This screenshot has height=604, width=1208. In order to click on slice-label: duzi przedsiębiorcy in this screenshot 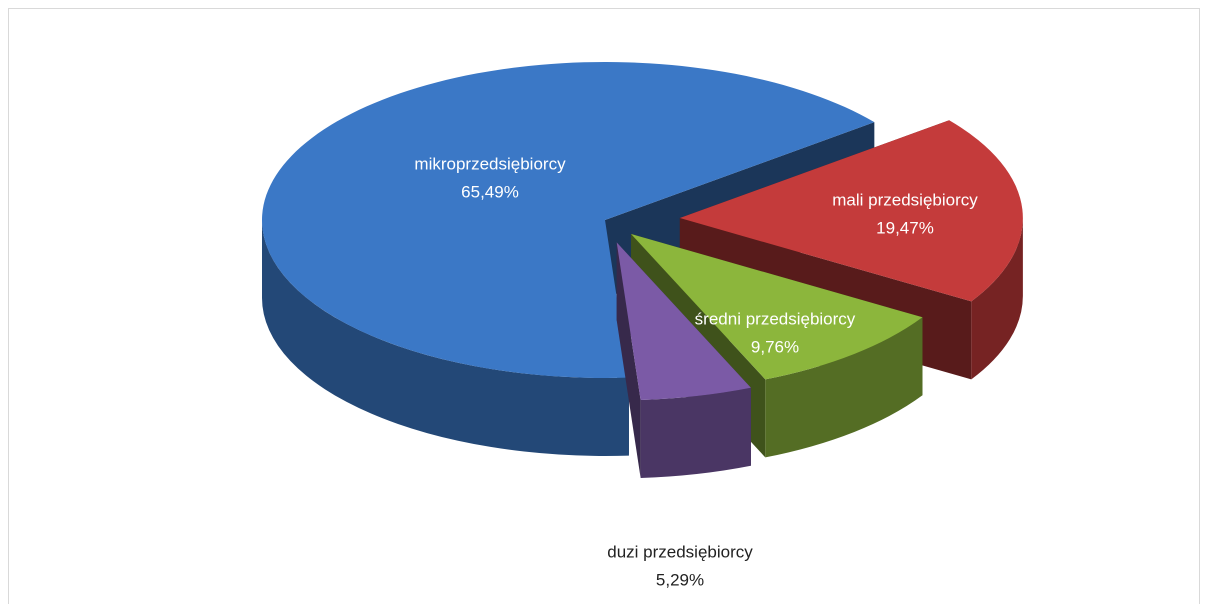, I will do `click(680, 551)`.